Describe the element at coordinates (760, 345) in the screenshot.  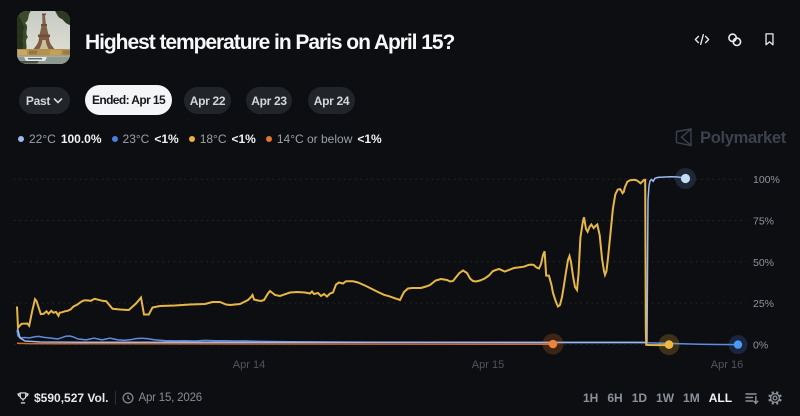
I see `svg-text: 0%` at that location.